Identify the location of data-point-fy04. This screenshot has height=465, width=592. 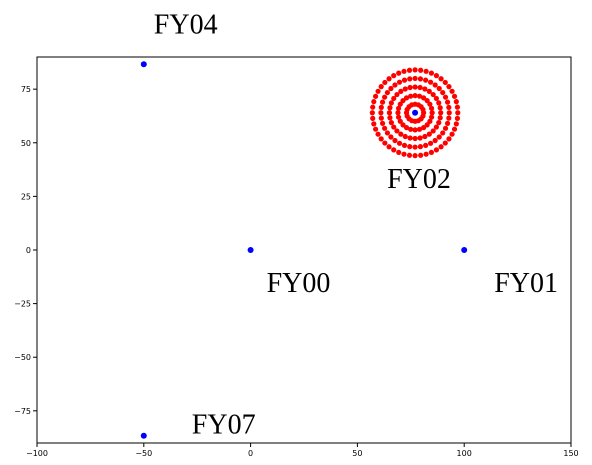
(143, 64).